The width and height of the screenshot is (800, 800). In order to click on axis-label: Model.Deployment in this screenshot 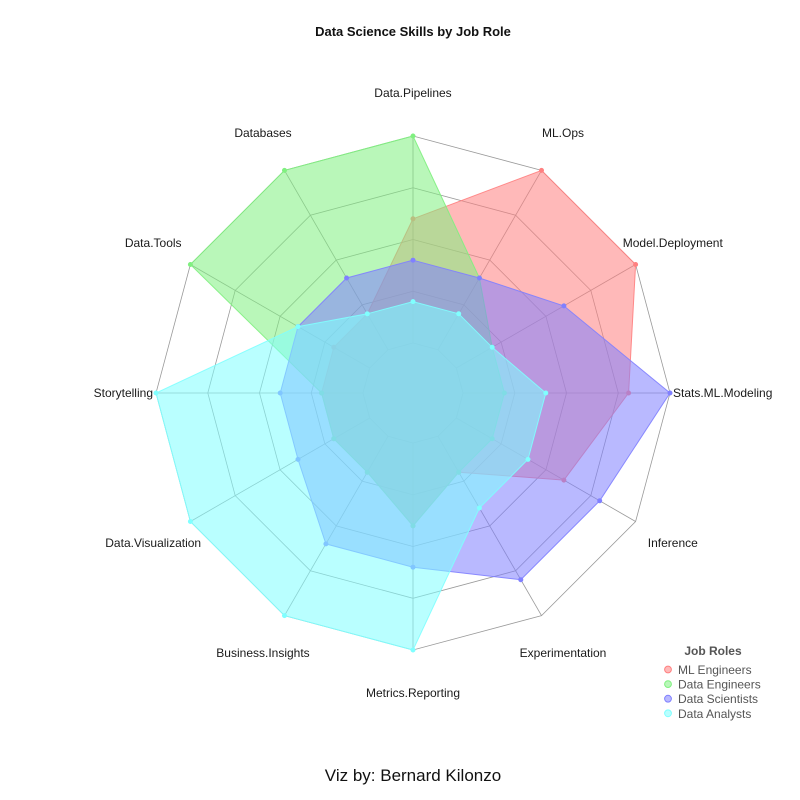, I will do `click(673, 243)`.